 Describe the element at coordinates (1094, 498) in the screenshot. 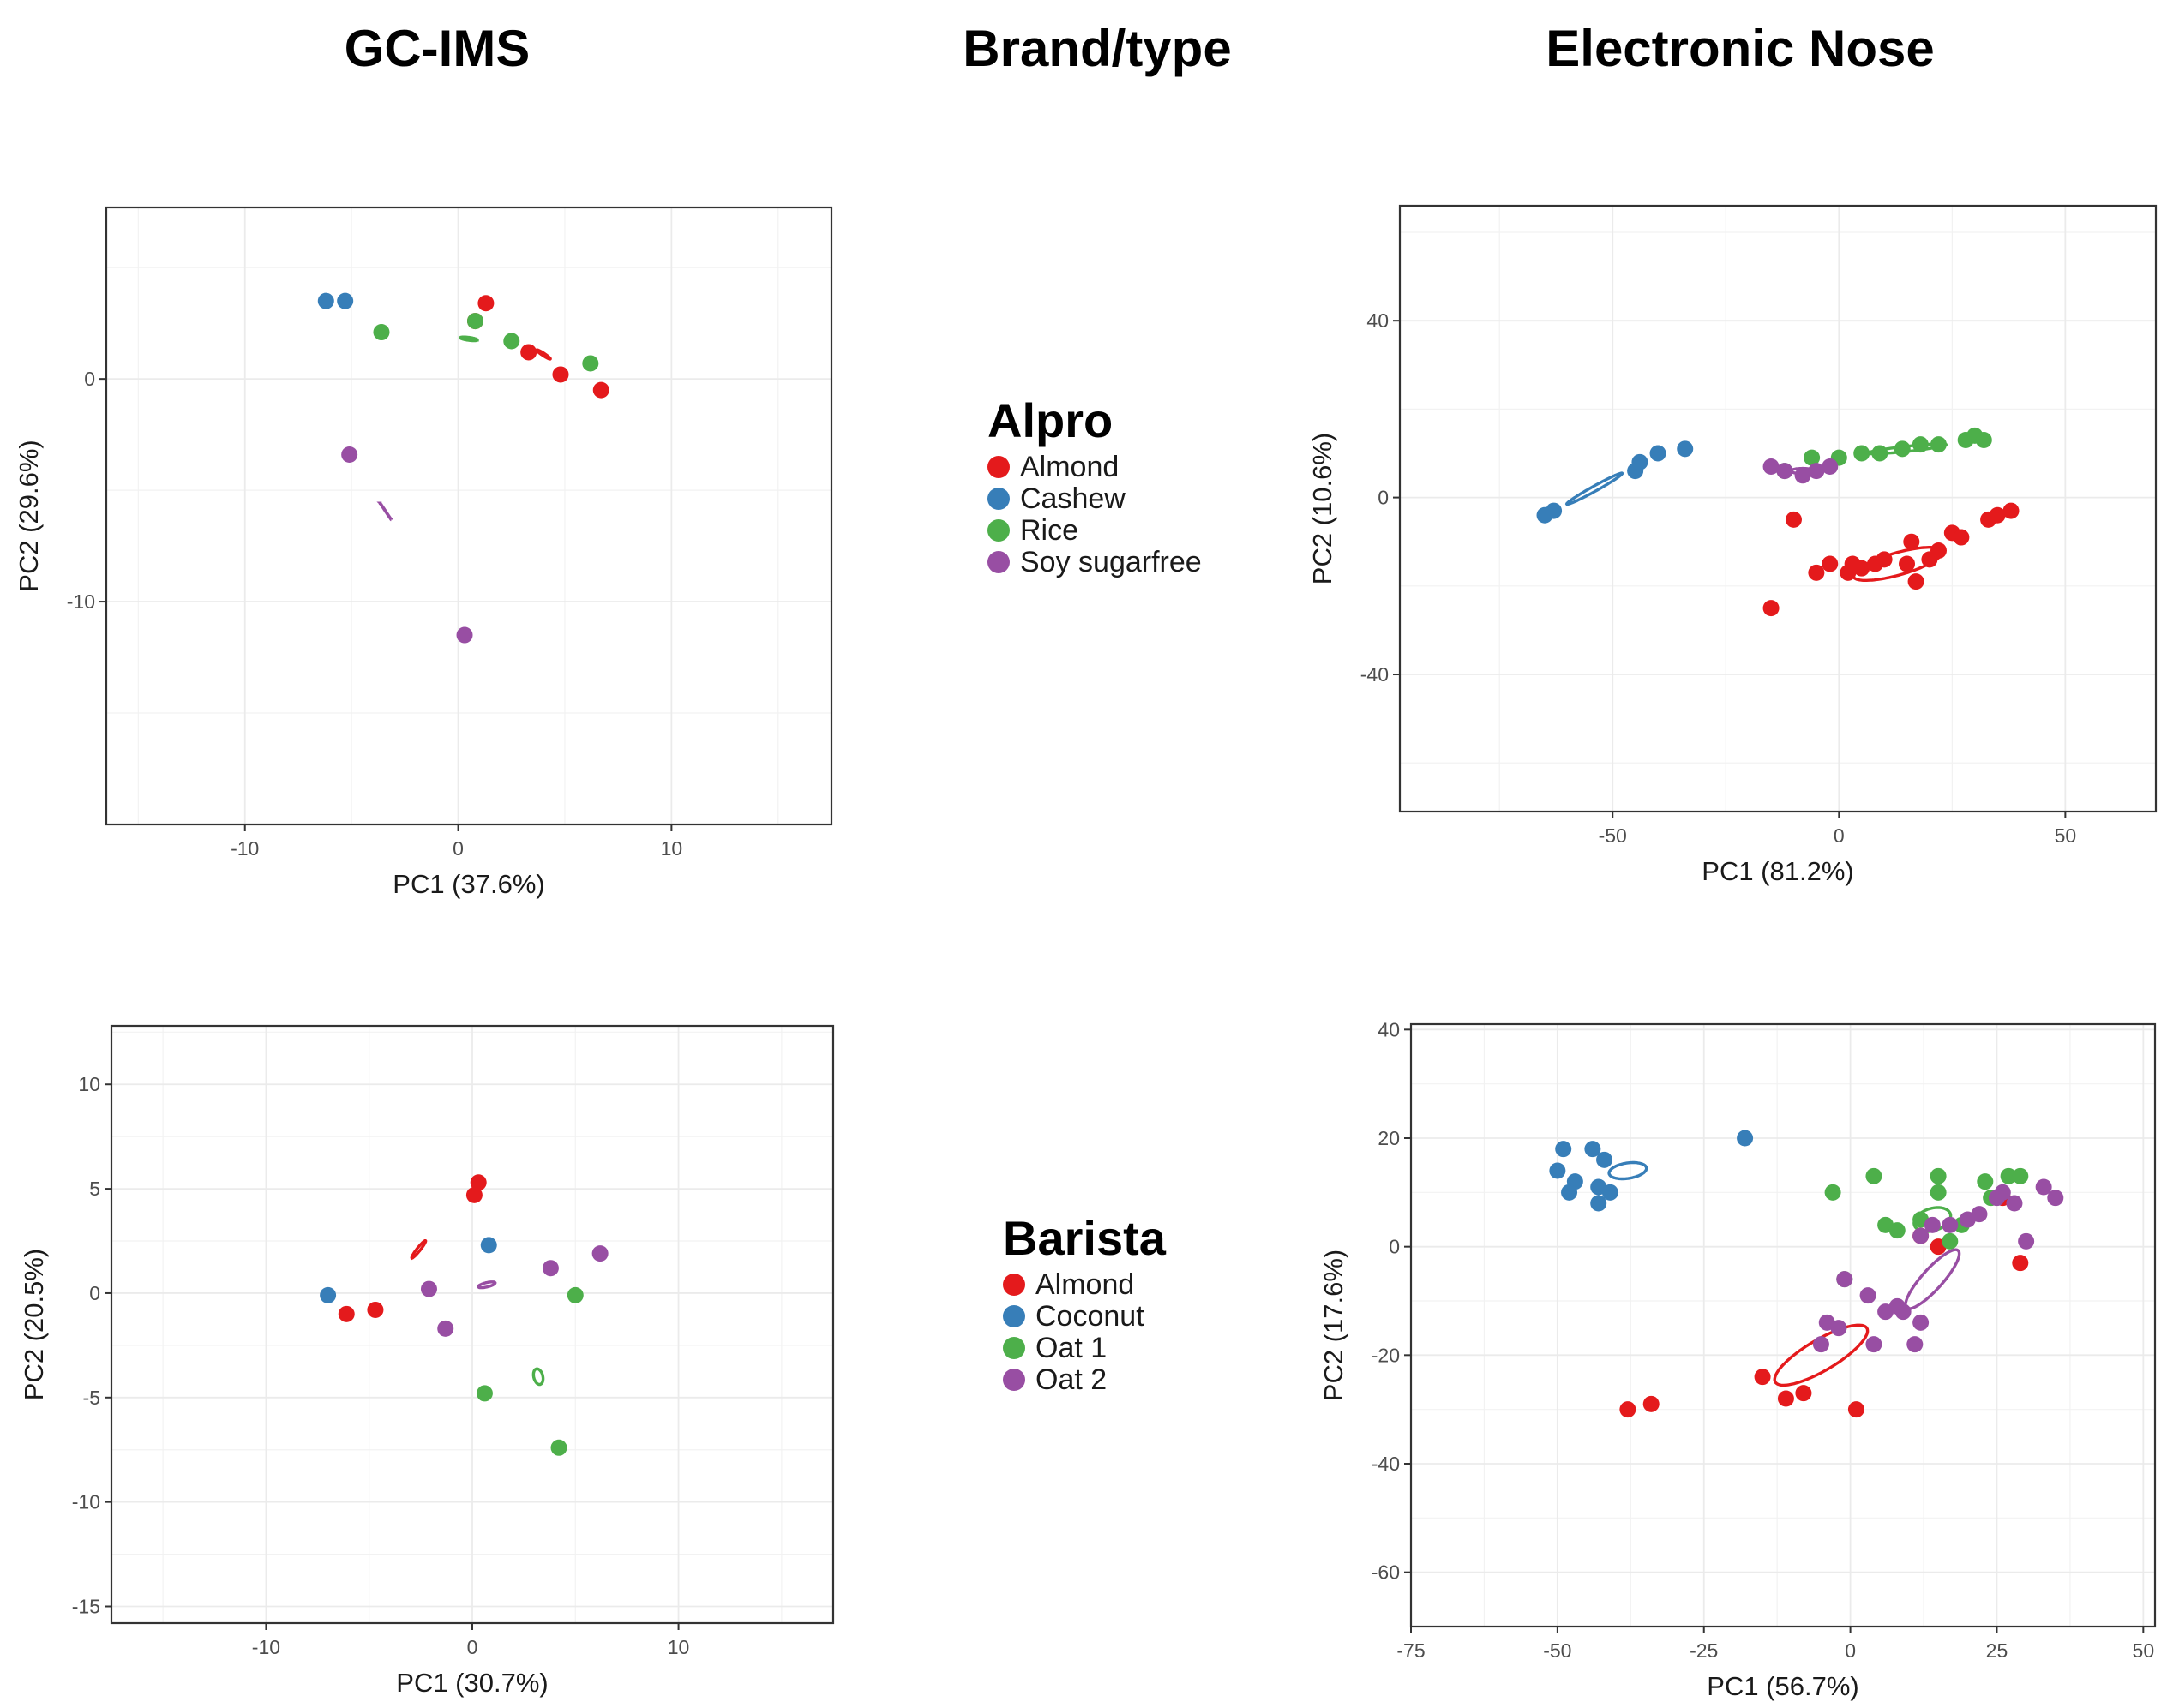

I see `legend-item-cashew: Cashew` at that location.